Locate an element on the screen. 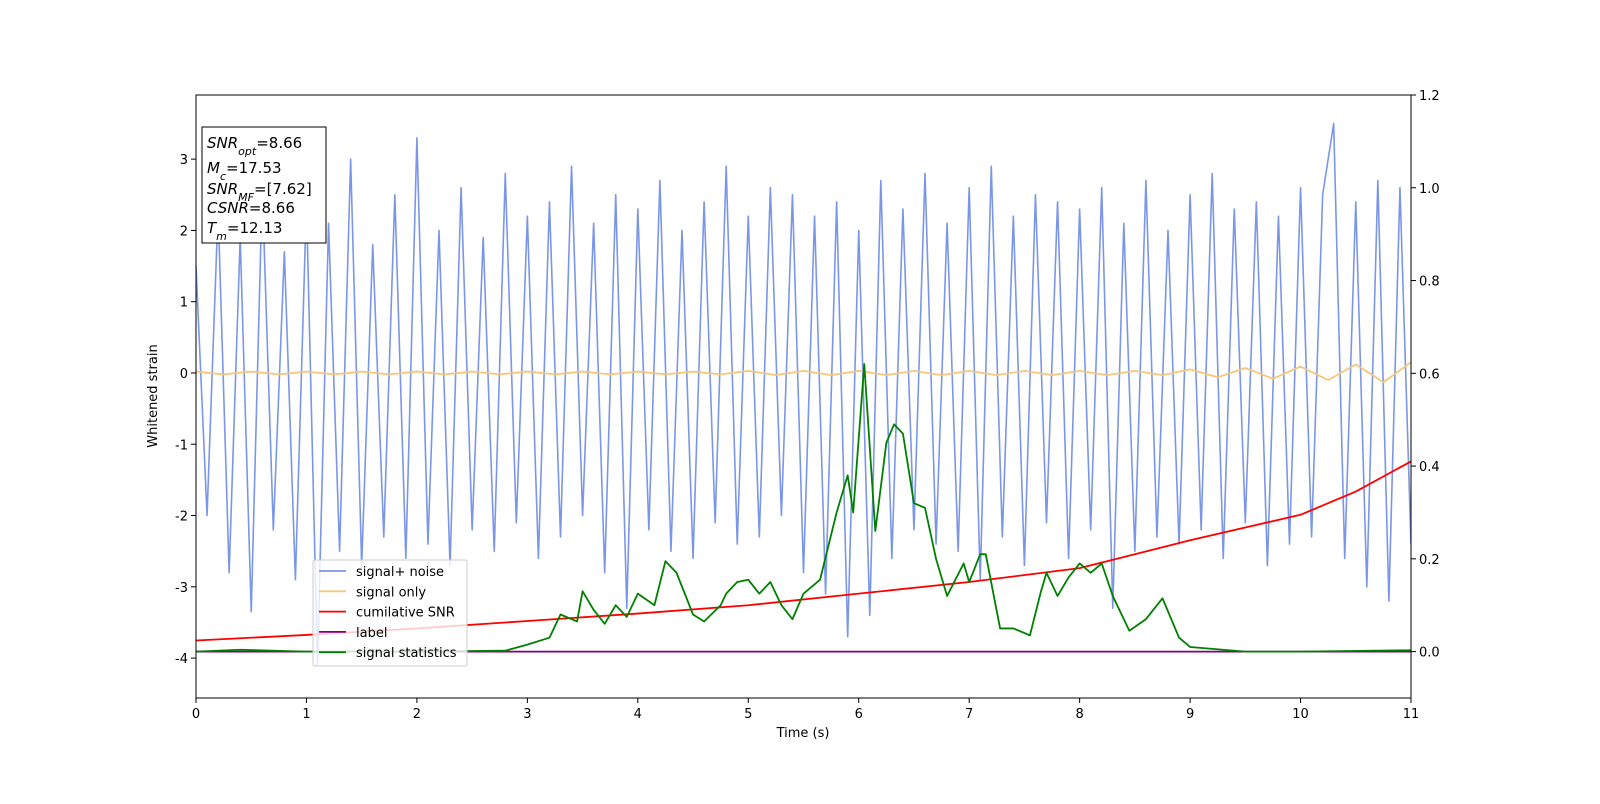 The width and height of the screenshot is (1600, 804). annotation: SNRMF=[7.62] is located at coordinates (259, 192).